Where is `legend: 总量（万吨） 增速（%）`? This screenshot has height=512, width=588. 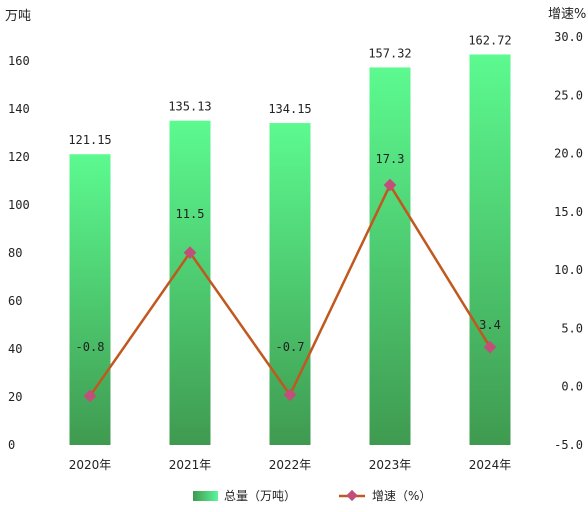
legend: 总量（万吨） 增速（%） is located at coordinates (312, 496).